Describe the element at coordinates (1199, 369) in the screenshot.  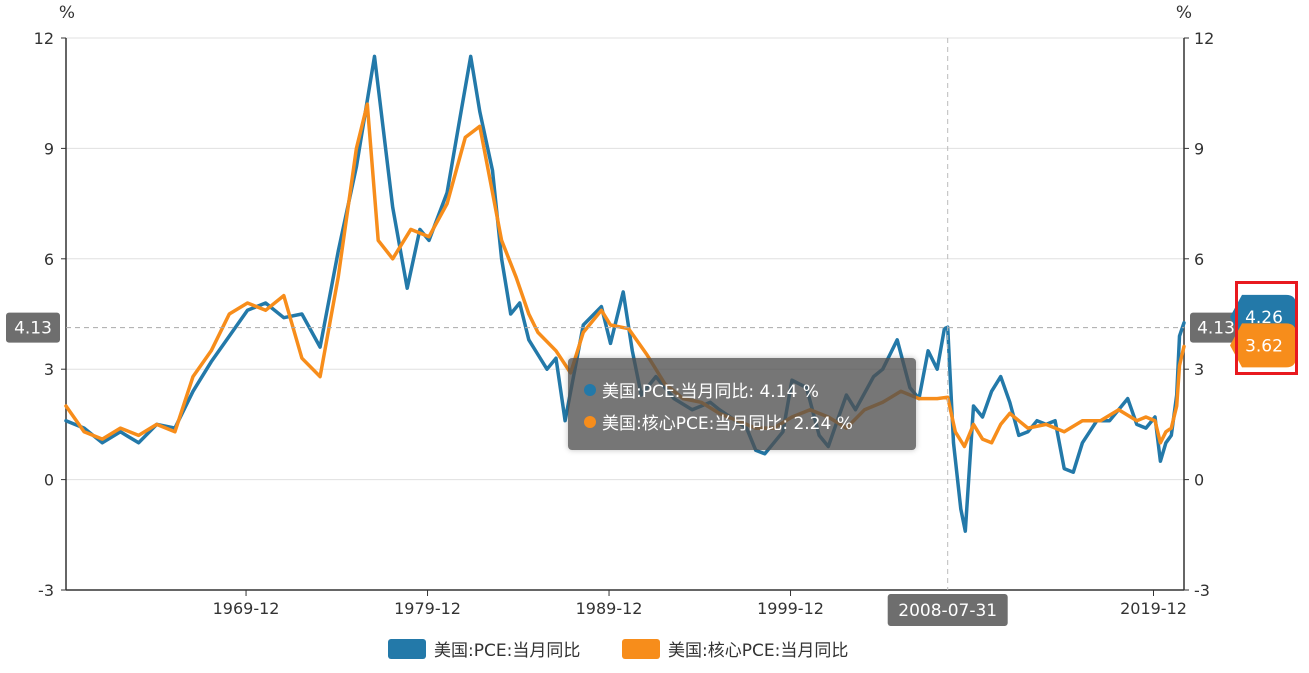
I see `y-tick-label-right: 3` at that location.